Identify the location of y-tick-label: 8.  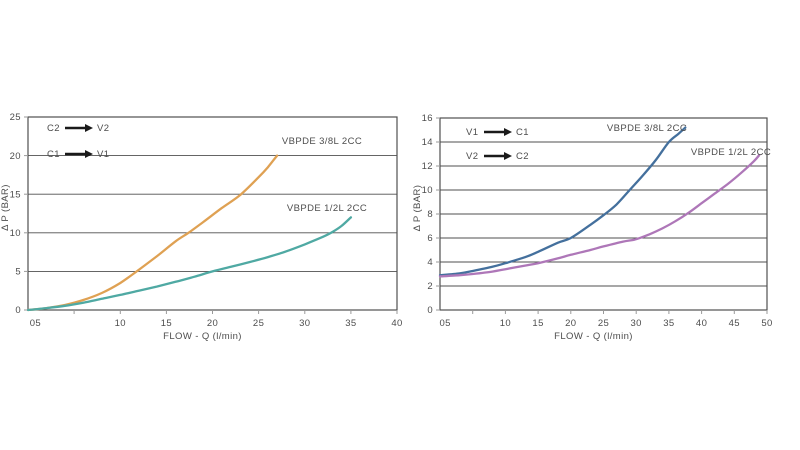
(430, 214).